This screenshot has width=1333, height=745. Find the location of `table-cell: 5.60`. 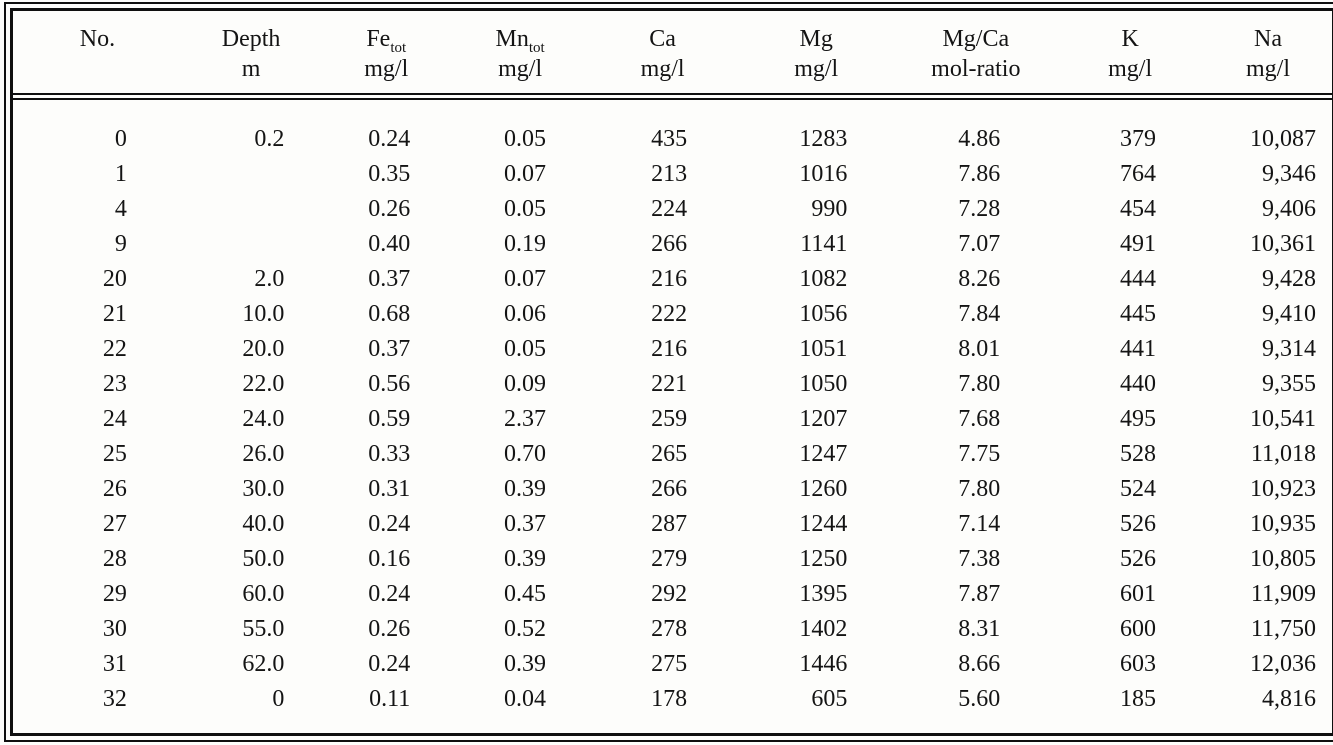

table-cell: 5.60 is located at coordinates (979, 699).